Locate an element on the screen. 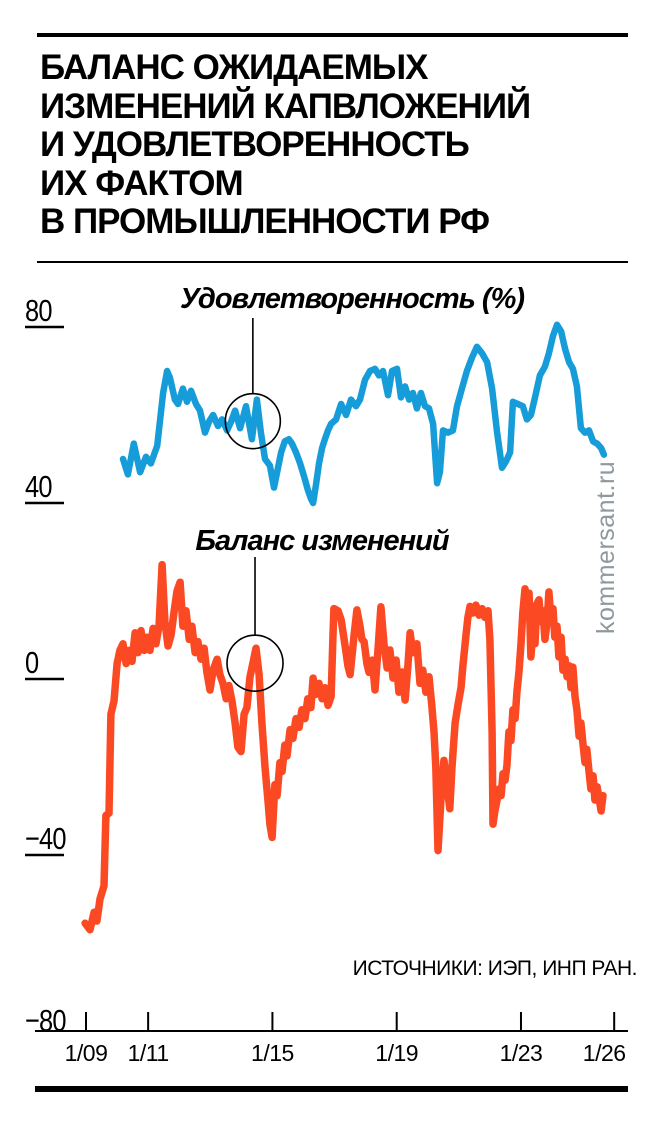 This screenshot has width=660, height=1121. x-axis-tick-label: 1/26 is located at coordinates (604, 1053).